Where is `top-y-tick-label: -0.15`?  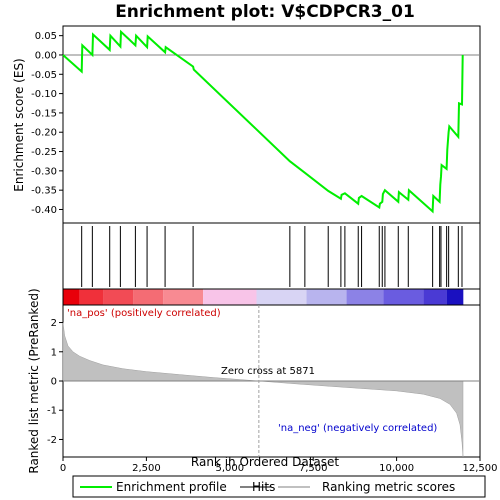 top-y-tick-label: -0.15 is located at coordinates (44, 113).